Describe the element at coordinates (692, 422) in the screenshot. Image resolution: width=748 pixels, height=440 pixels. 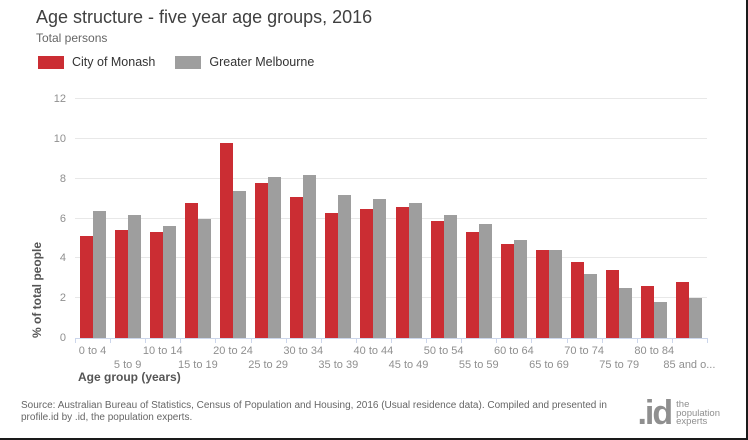
I see `id-logo-tagline-line: experts` at that location.